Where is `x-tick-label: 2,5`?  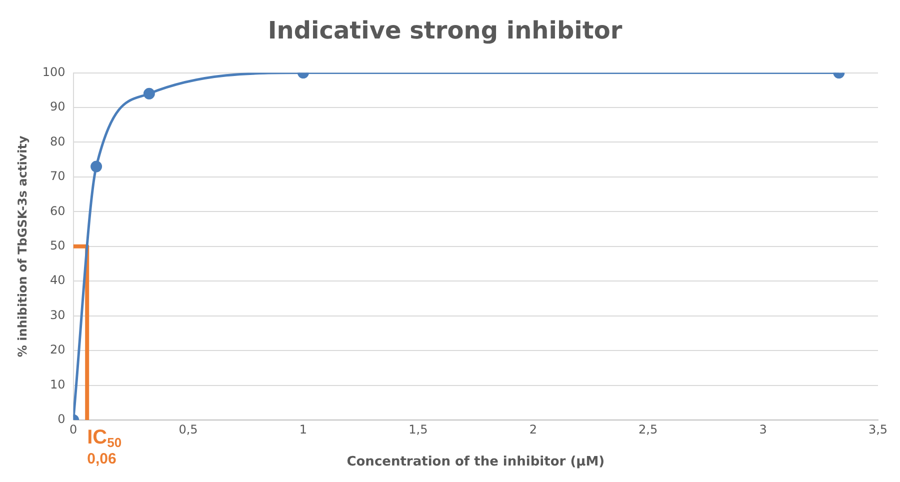 x-tick-label: 2,5 is located at coordinates (648, 429).